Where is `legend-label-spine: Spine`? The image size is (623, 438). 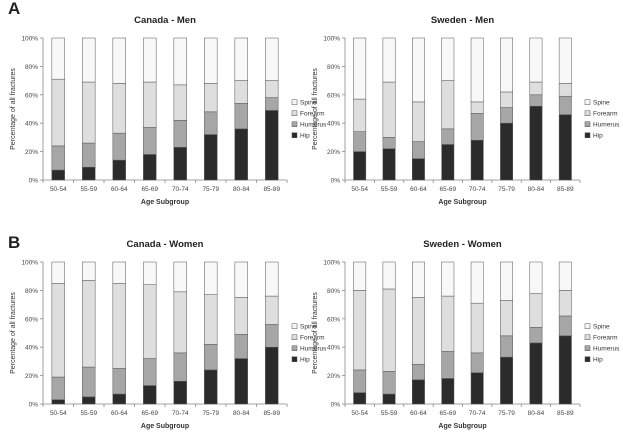 legend-label-spine: Spine is located at coordinates (308, 327).